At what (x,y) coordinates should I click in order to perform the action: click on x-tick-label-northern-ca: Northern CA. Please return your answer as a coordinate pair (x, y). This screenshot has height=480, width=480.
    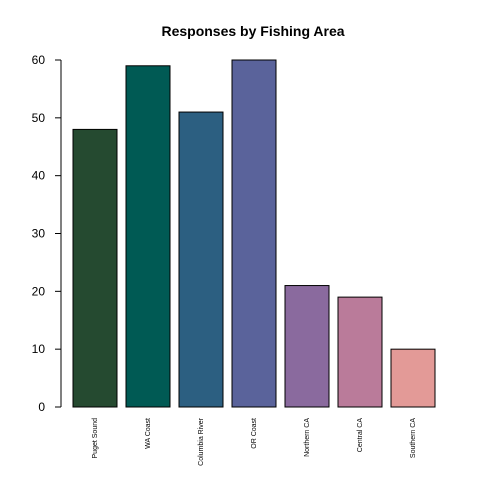
    Looking at the image, I should click on (307, 437).